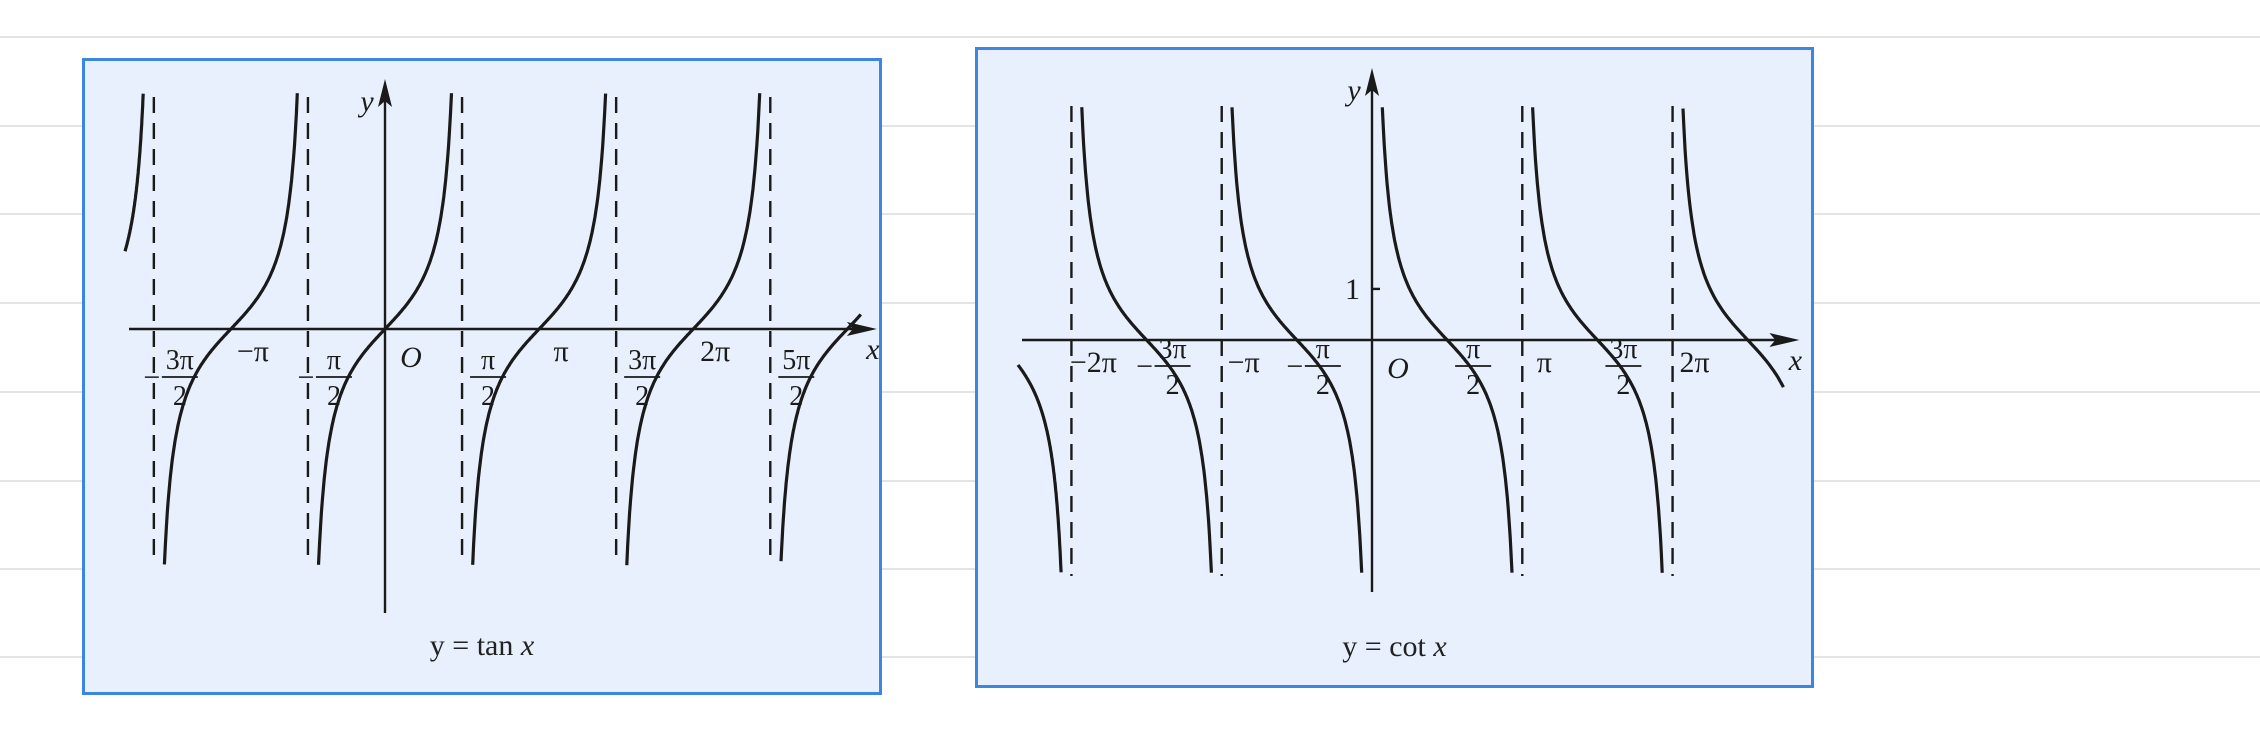 Image resolution: width=2260 pixels, height=736 pixels. Describe the element at coordinates (471, 645) in the screenshot. I see `caption-prefix: y = tan` at that location.